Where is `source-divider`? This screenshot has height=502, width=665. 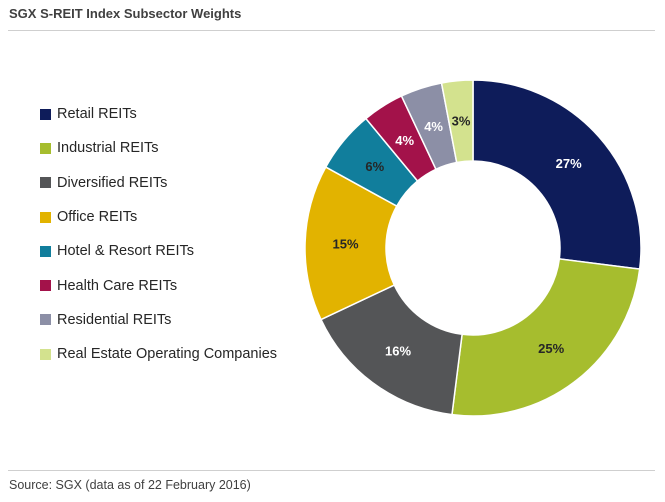 source-divider is located at coordinates (331, 470).